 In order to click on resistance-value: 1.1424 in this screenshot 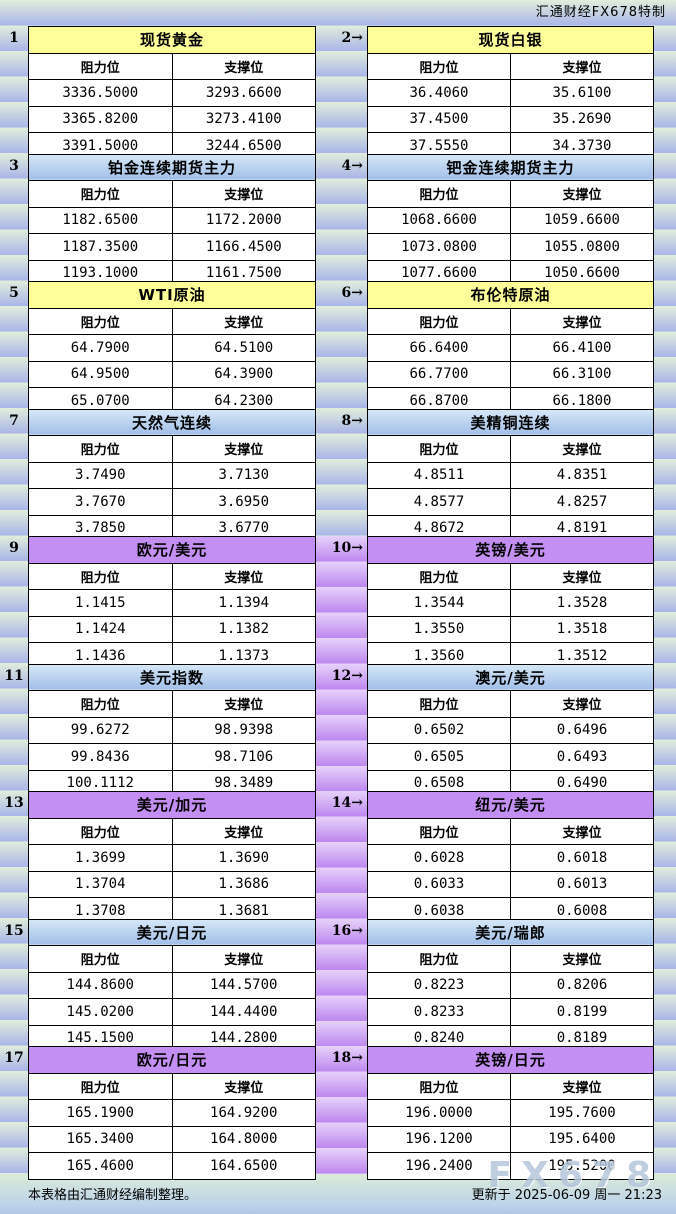, I will do `click(100, 629)`.